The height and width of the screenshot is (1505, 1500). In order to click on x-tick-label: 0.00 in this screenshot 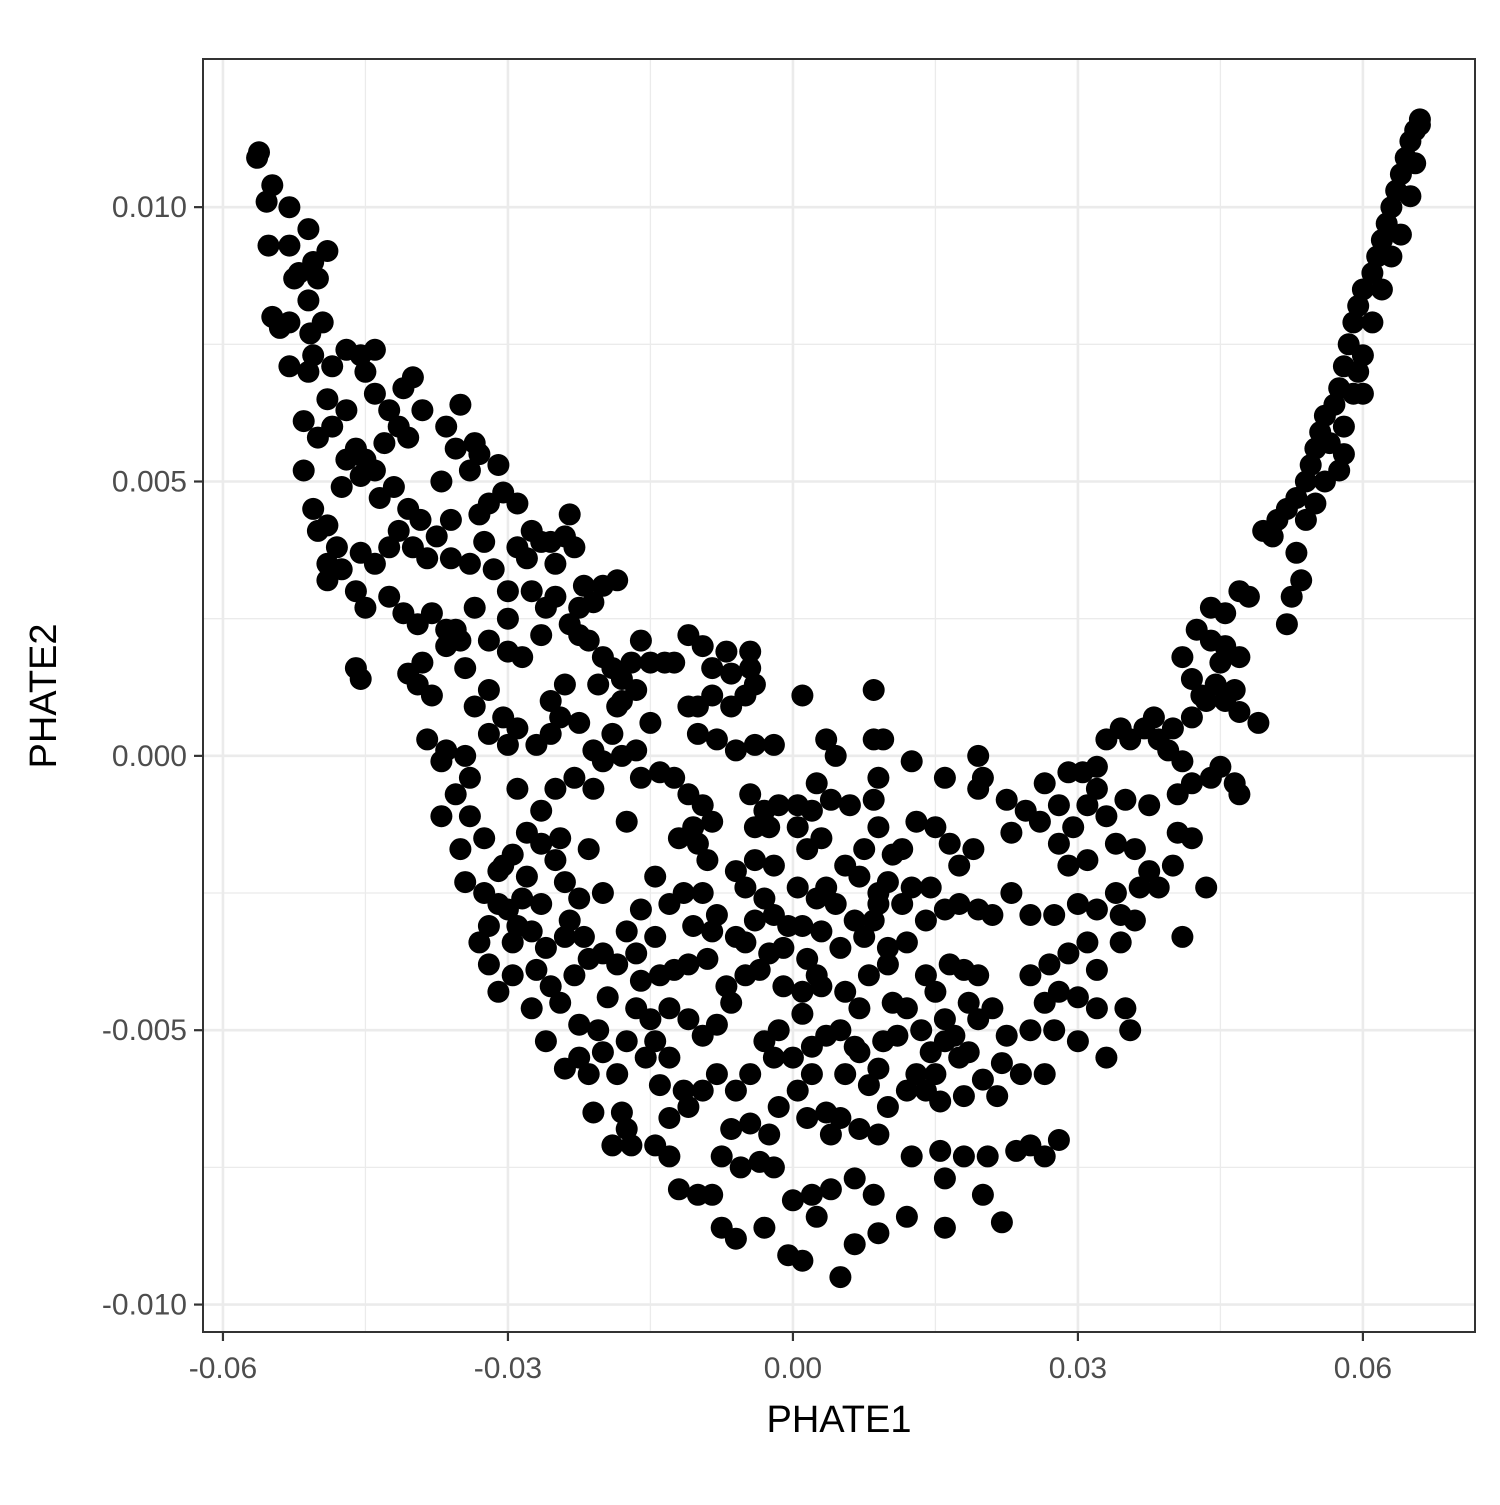, I will do `click(793, 1368)`.